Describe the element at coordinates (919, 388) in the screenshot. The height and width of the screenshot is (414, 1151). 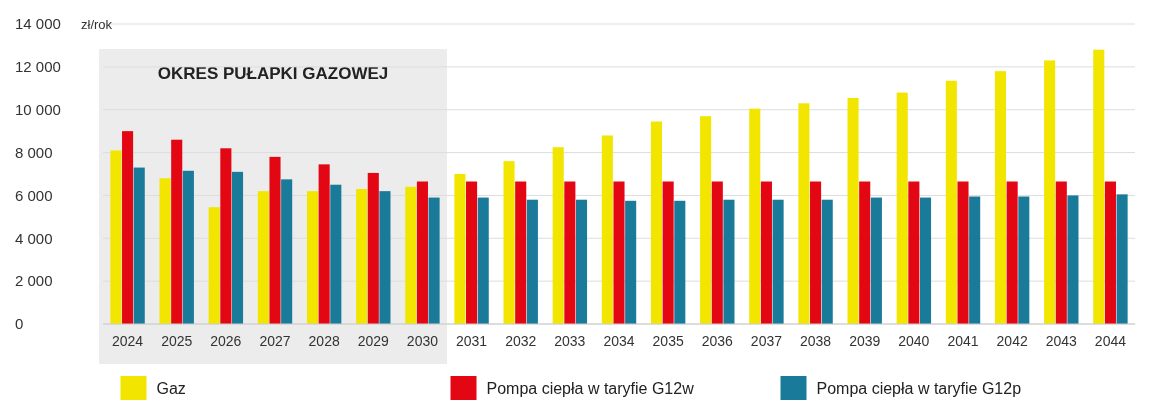
I see `legend-label: Pompa ciepła w taryfie G12p` at that location.